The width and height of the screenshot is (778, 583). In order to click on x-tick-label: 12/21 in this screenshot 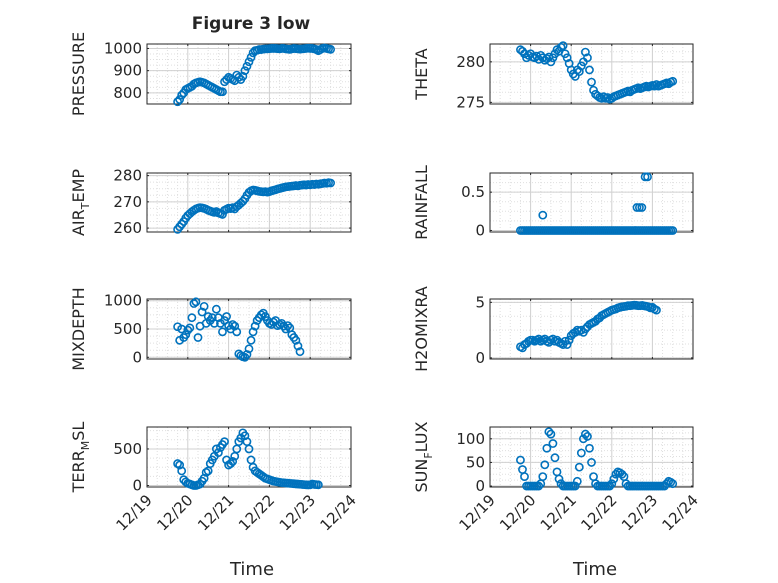, I will do `click(215, 512)`.